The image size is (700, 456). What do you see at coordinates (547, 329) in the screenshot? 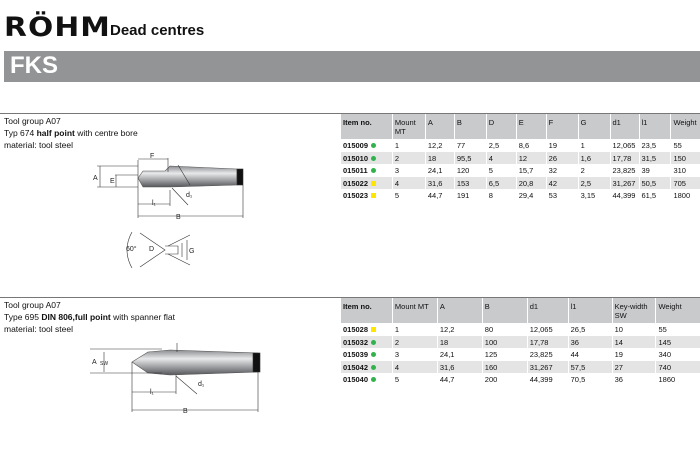
I see `table-cell: 12,065` at bounding box center [547, 329].